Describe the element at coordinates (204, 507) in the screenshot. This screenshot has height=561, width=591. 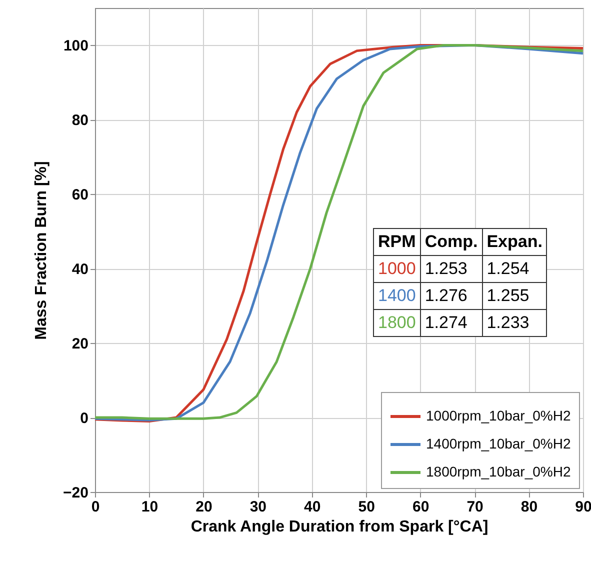
I see `x-tick-label: 20` at that location.